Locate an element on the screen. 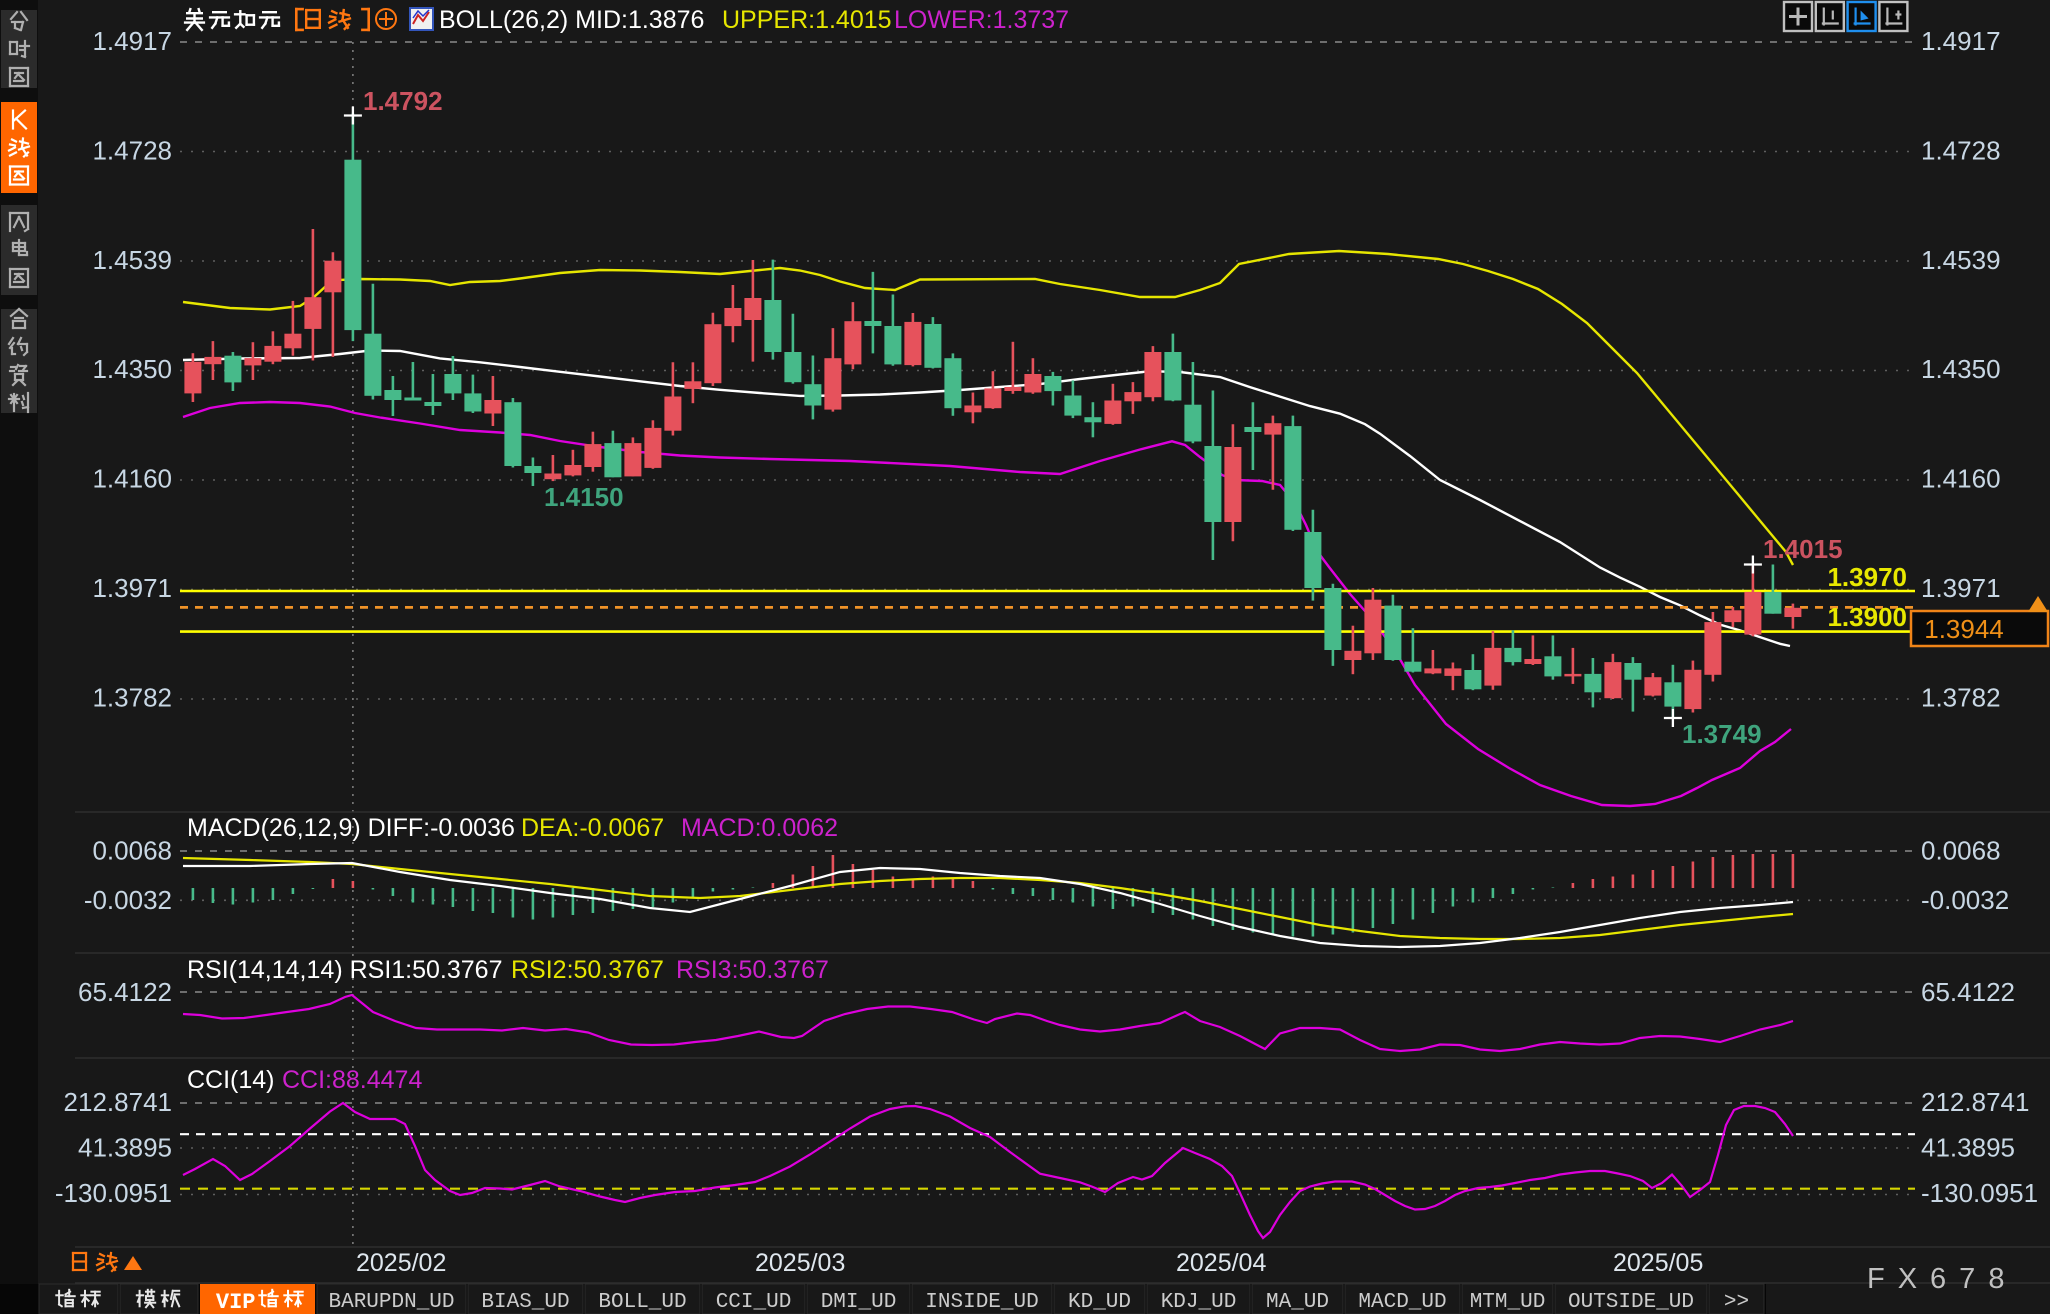 The width and height of the screenshot is (2050, 1314). svg-text: LOWER:1.3737 is located at coordinates (981, 20).